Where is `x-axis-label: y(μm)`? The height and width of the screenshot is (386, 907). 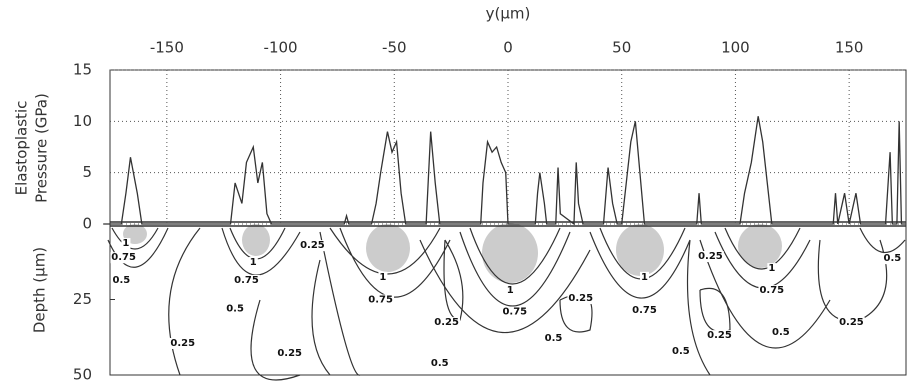 x-axis-label: y(μm) is located at coordinates (508, 14).